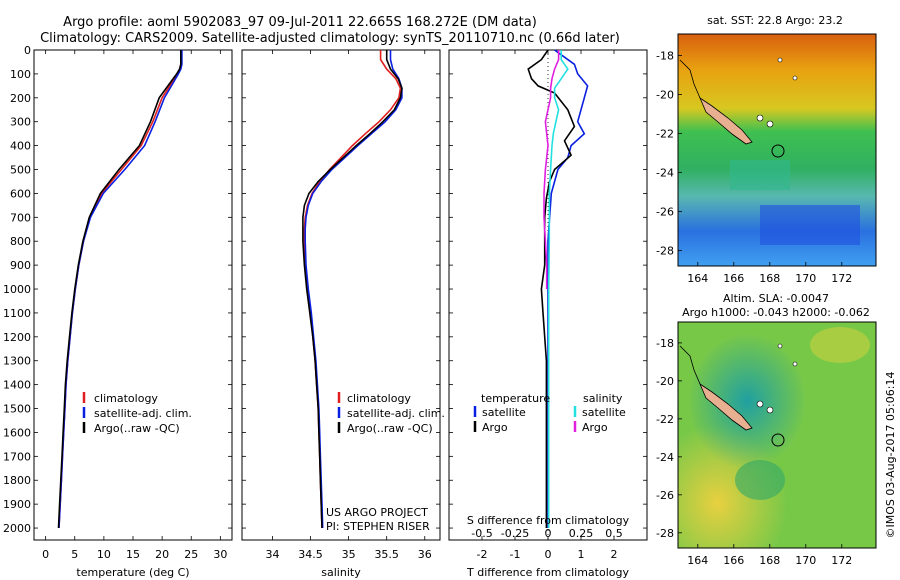  I want to click on depth-tick-label: 1600, so click(17, 432).